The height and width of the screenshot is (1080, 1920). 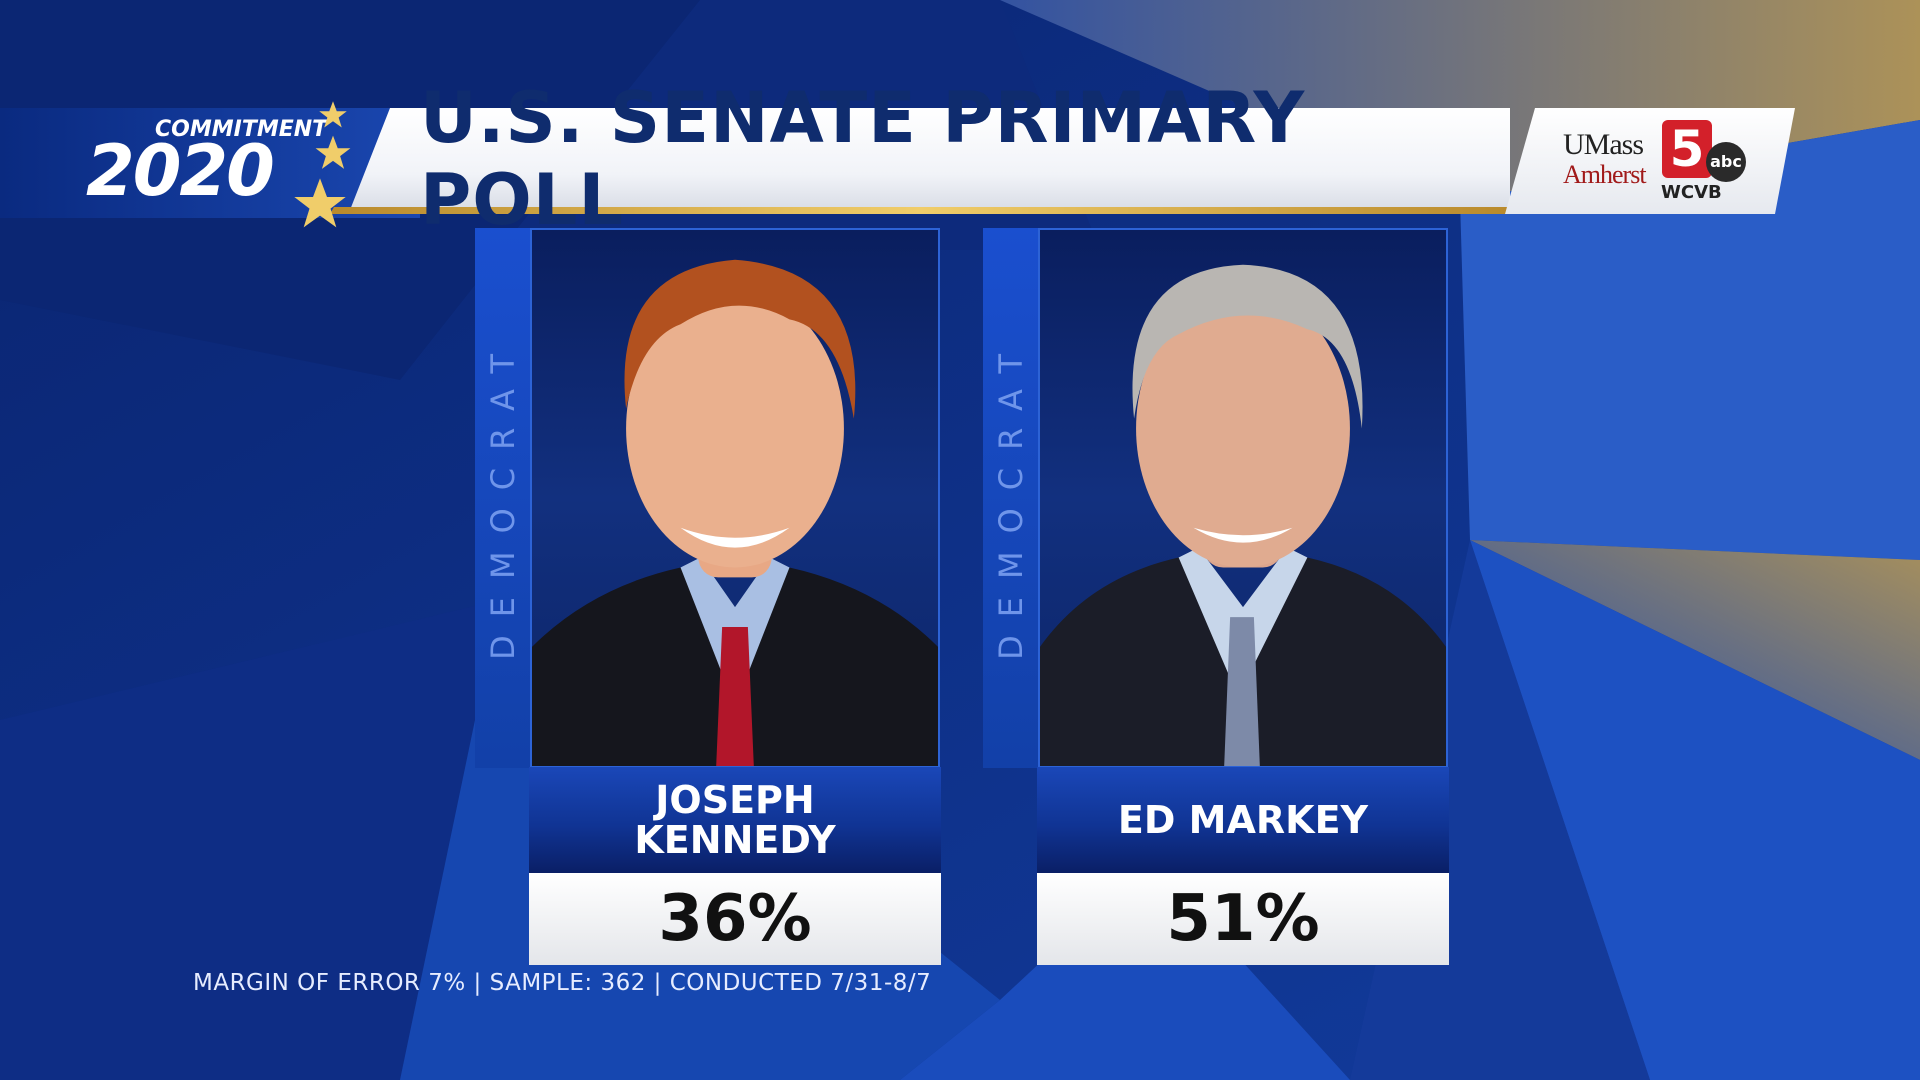 What do you see at coordinates (1603, 144) in the screenshot?
I see `umass-logo-line1: UMass` at bounding box center [1603, 144].